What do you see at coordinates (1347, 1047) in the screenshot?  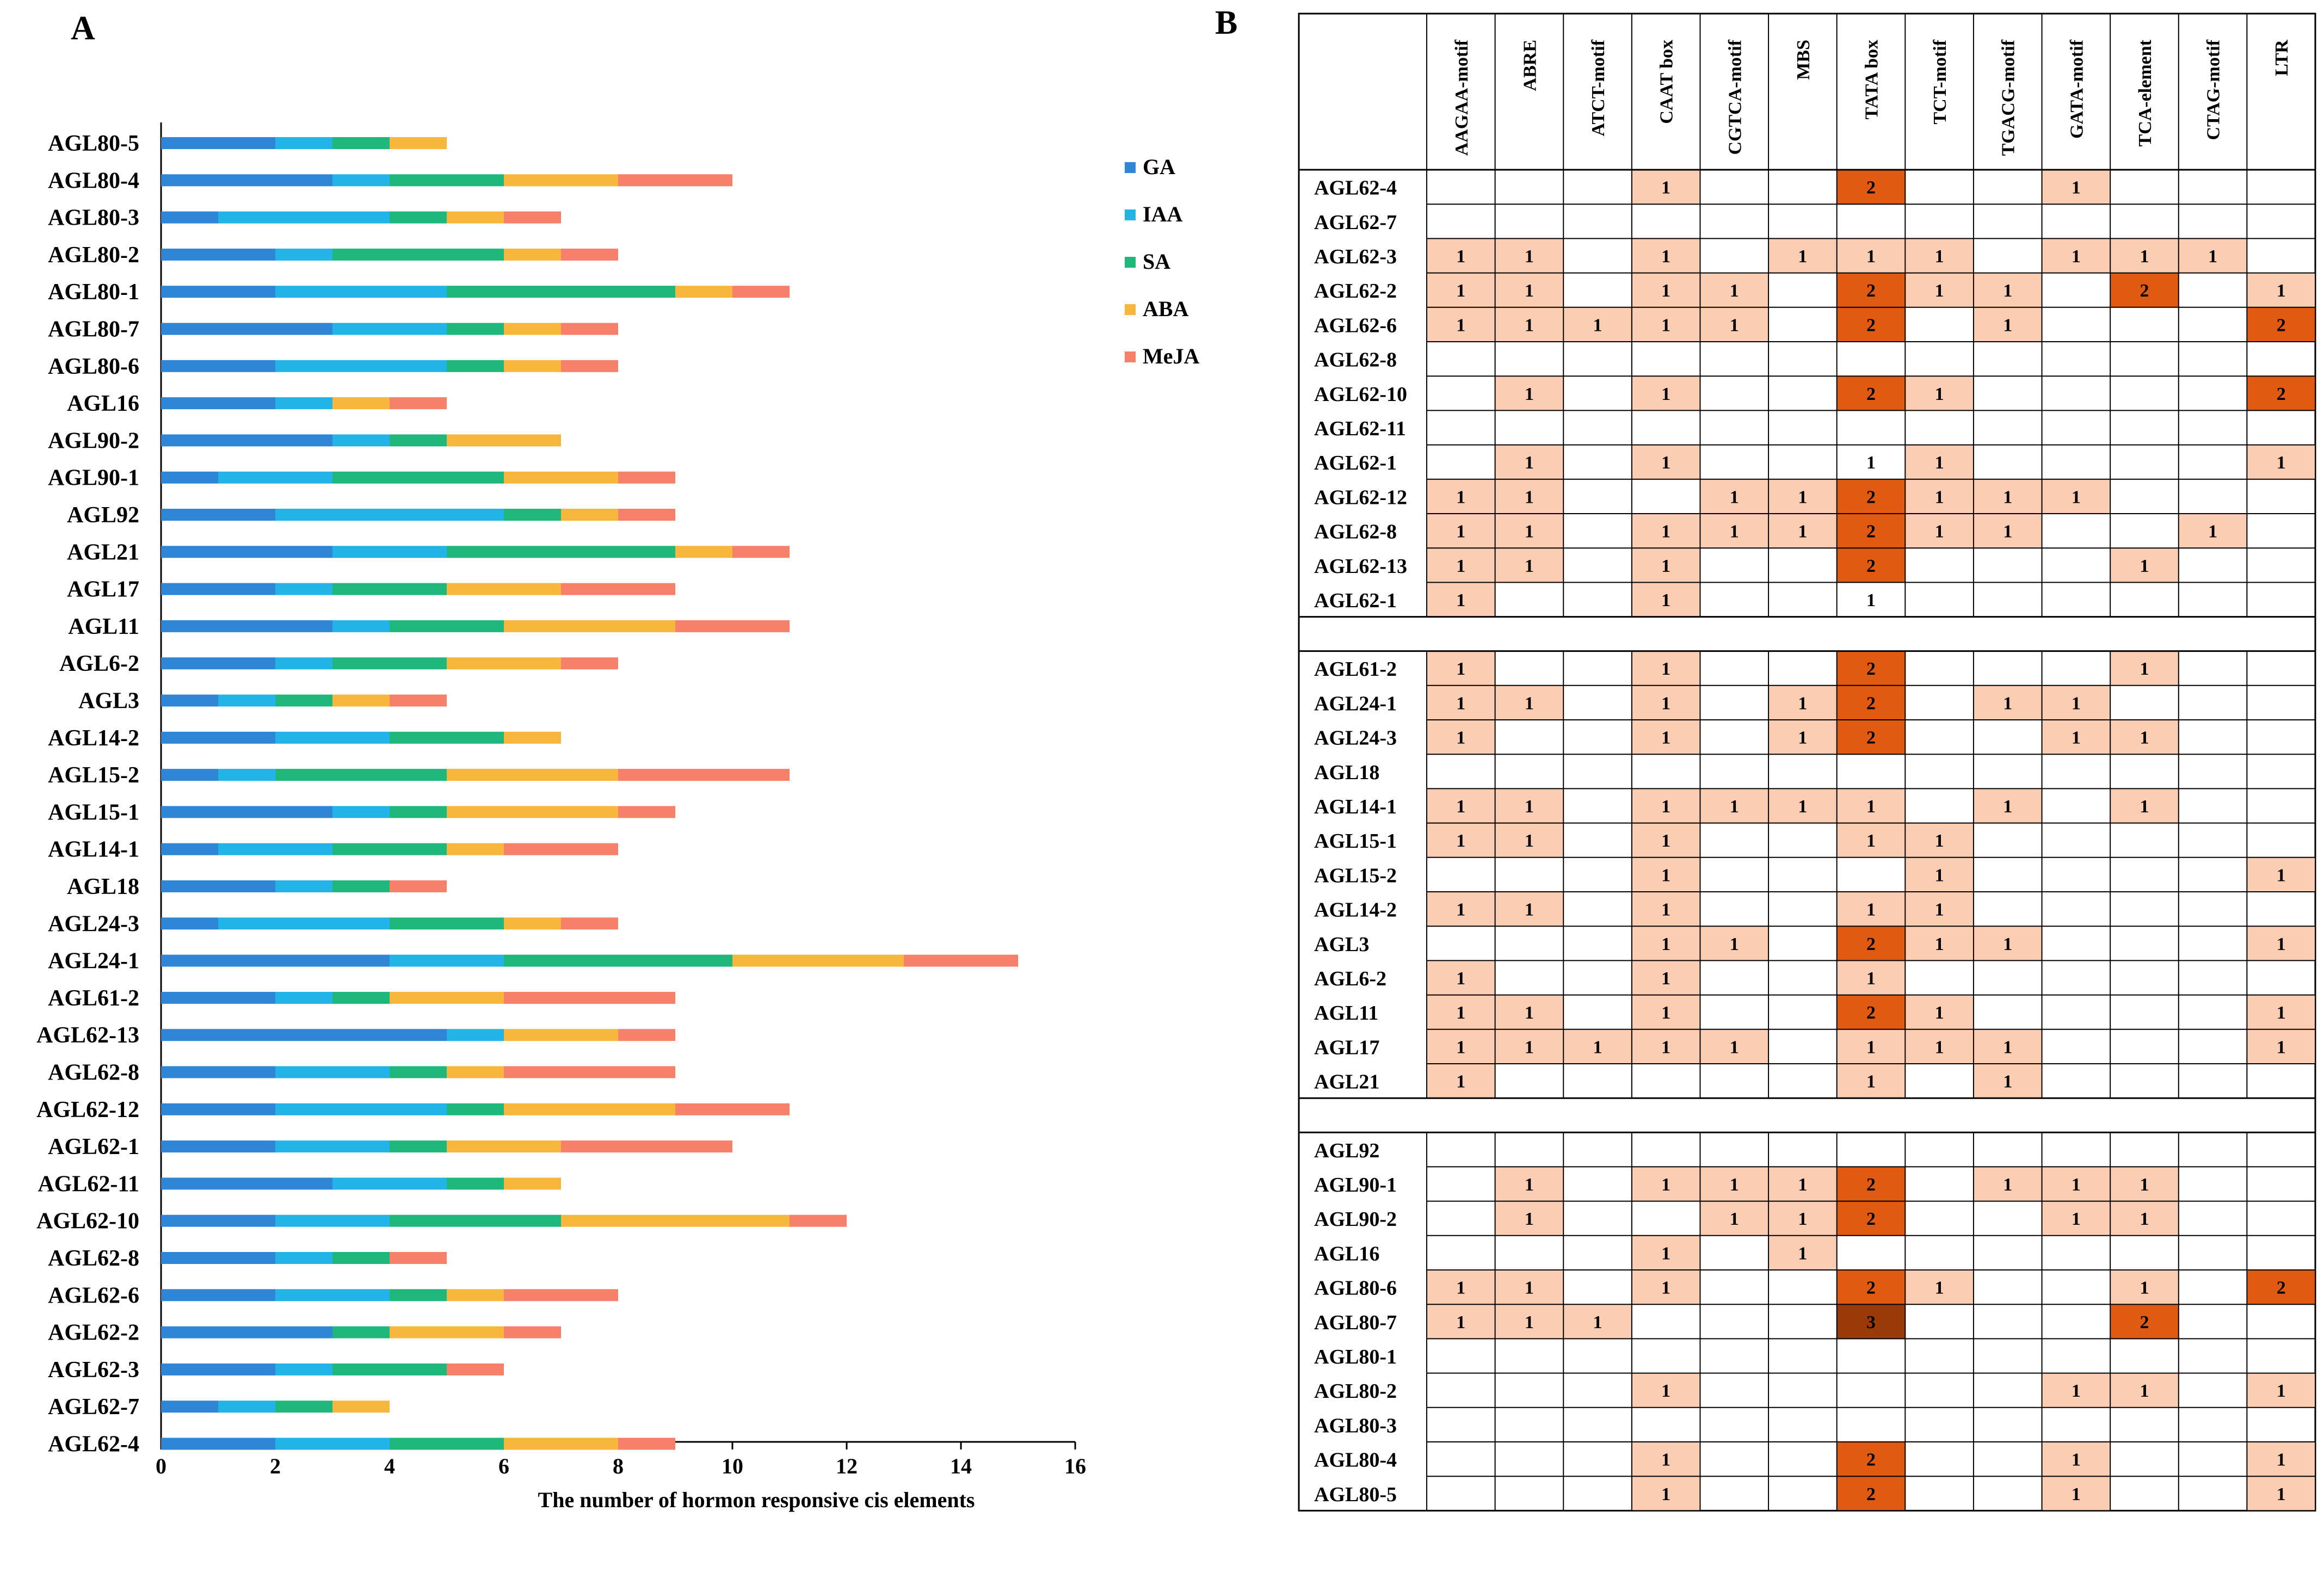 I see `row-label: AGL17` at bounding box center [1347, 1047].